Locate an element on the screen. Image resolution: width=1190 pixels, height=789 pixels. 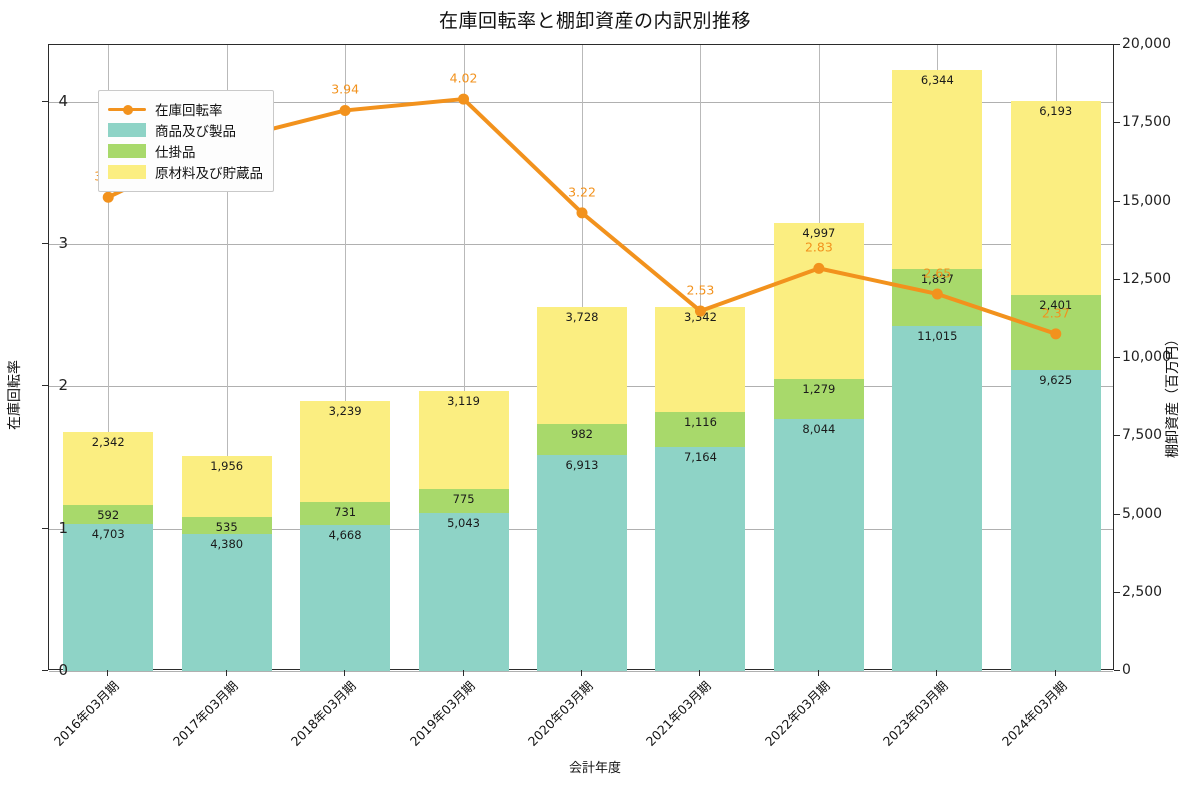
bar-segment-label: 1,116 is located at coordinates (700, 421).